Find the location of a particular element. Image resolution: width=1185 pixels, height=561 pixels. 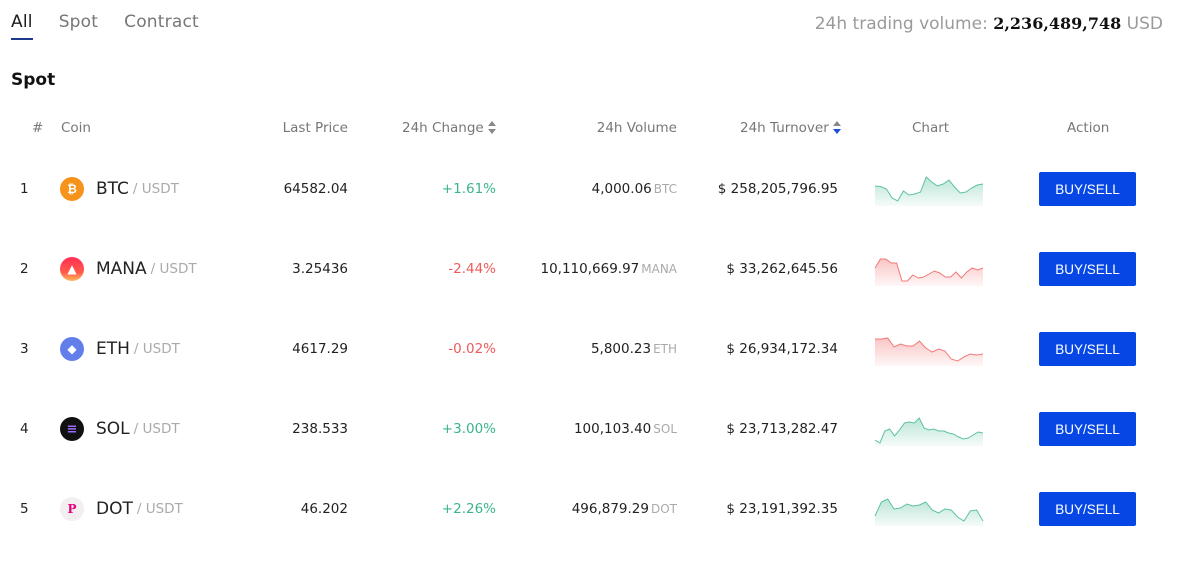

polkadot-icon: P is located at coordinates (72, 509).